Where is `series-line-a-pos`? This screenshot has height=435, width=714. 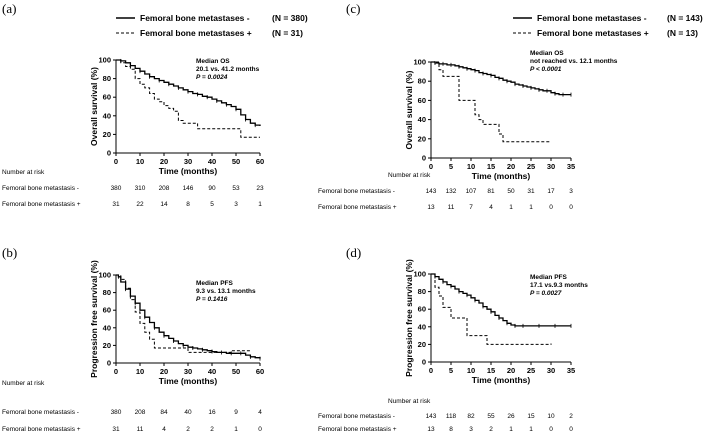 series-line-a-pos is located at coordinates (188, 98).